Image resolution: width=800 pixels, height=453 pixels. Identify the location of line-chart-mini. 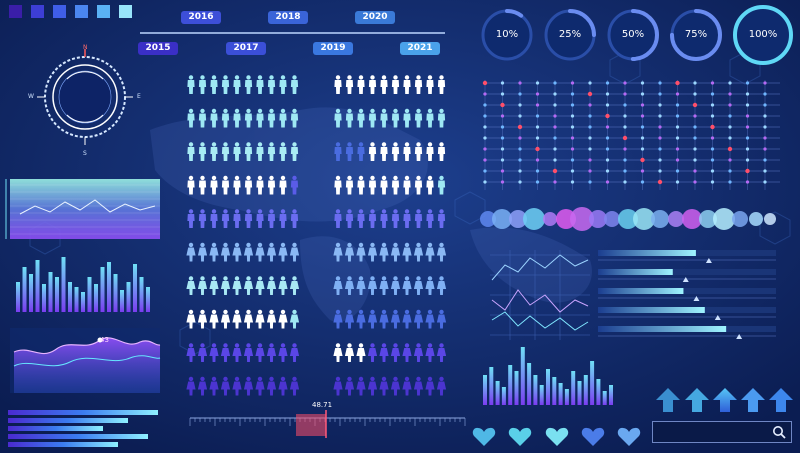
(540, 295).